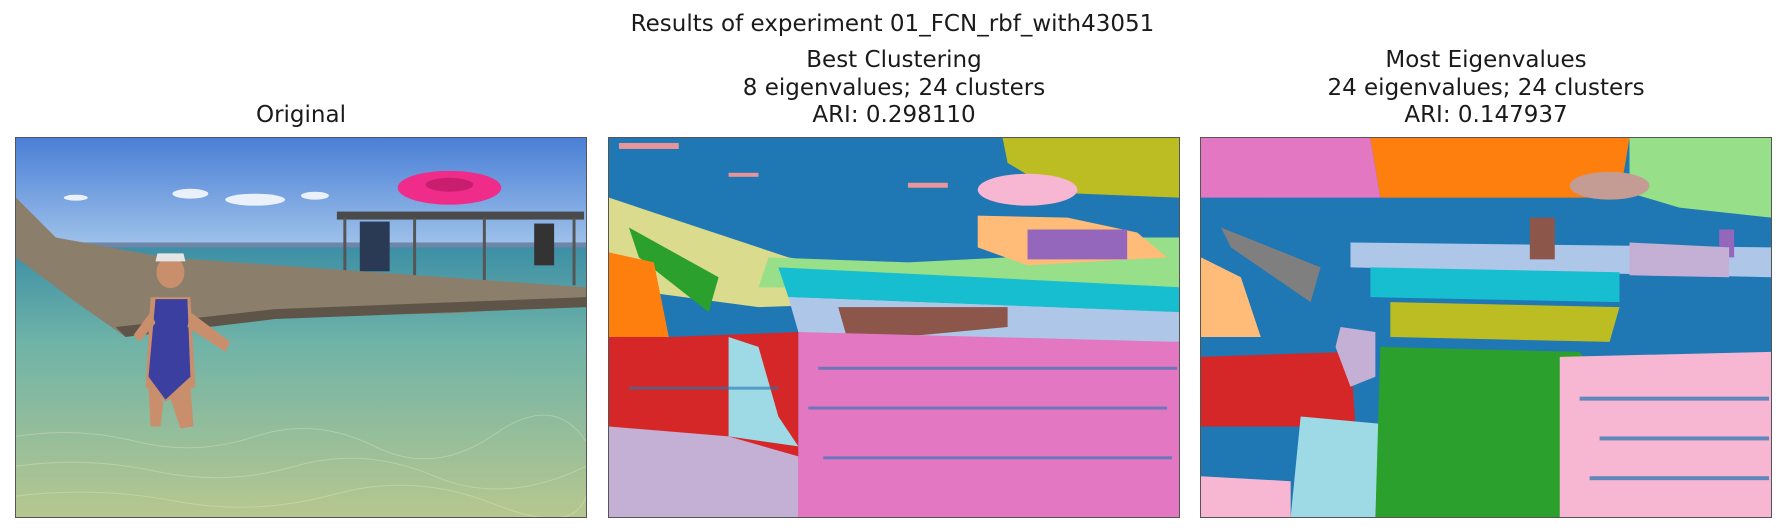 This screenshot has height=532, width=1785. Describe the element at coordinates (894, 115) in the screenshot. I see `best-ari-line: ARI: 0.298110` at that location.